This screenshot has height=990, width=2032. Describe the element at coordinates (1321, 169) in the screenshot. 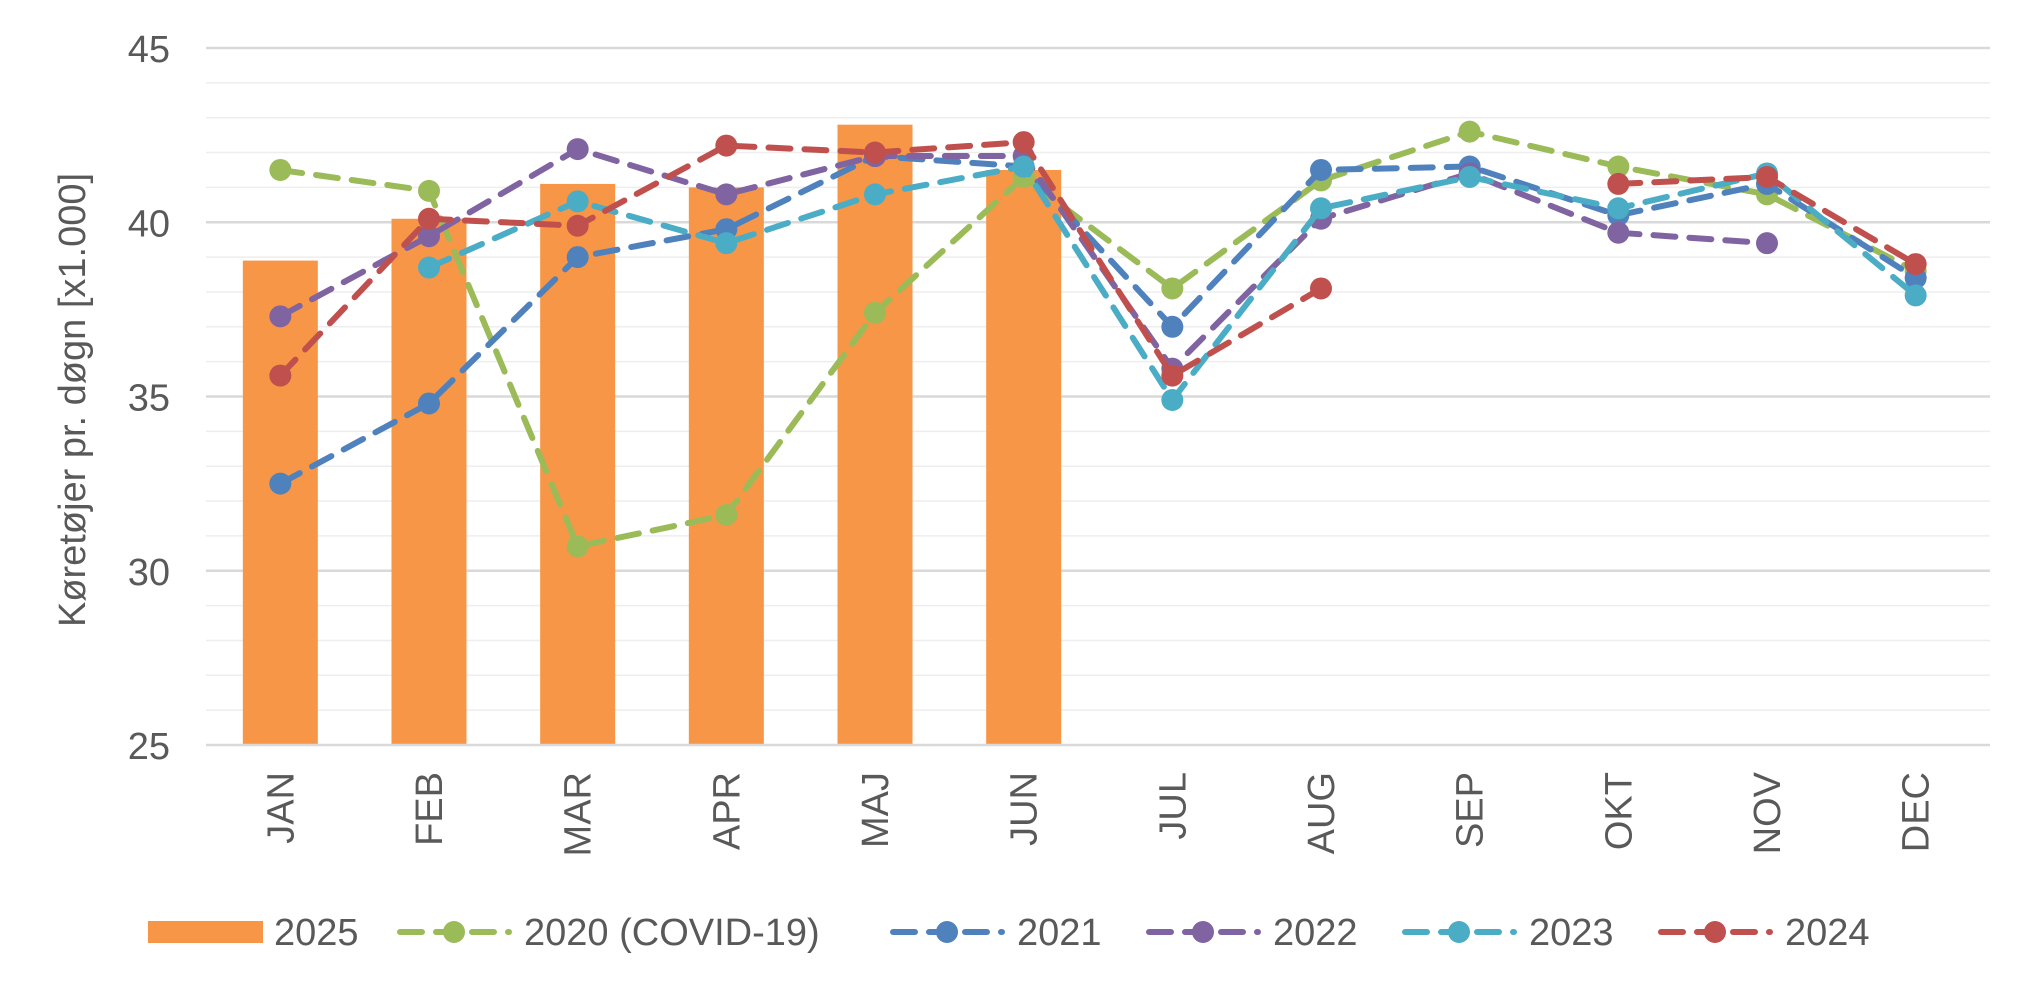

I see `point-2021-aug` at that location.